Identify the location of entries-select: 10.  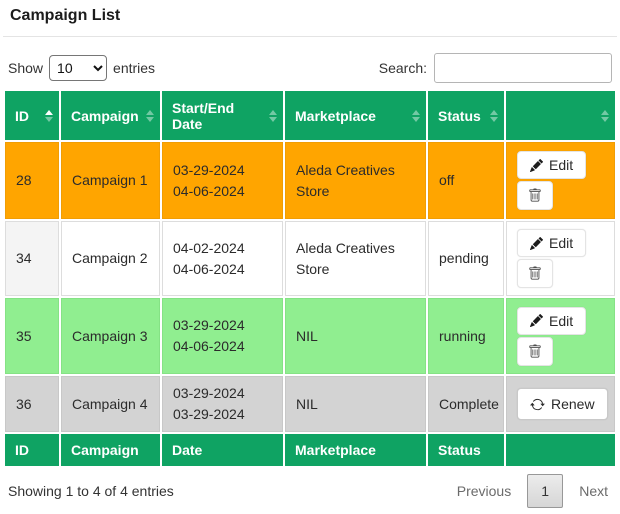
(78, 68).